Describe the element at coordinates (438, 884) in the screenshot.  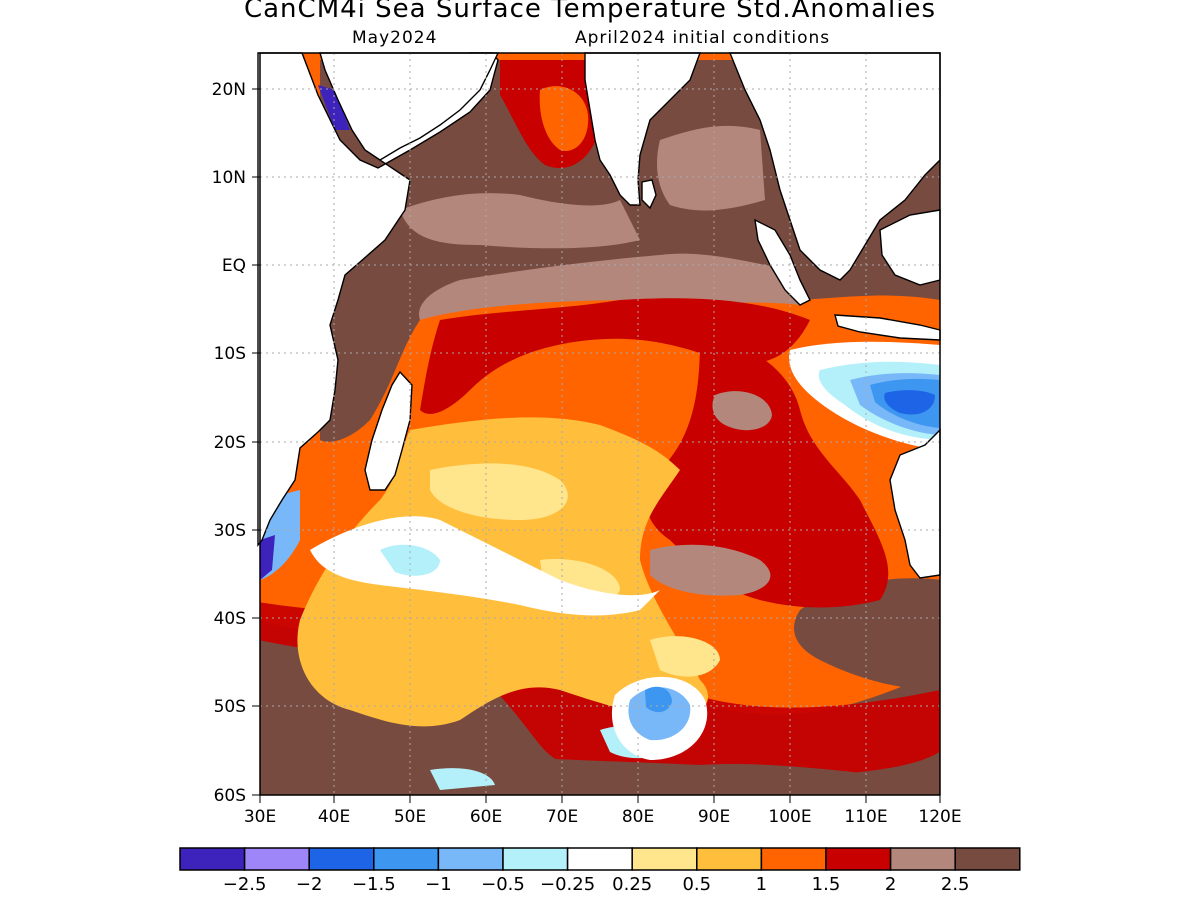
I see `colorbar-tick-label: −1` at that location.